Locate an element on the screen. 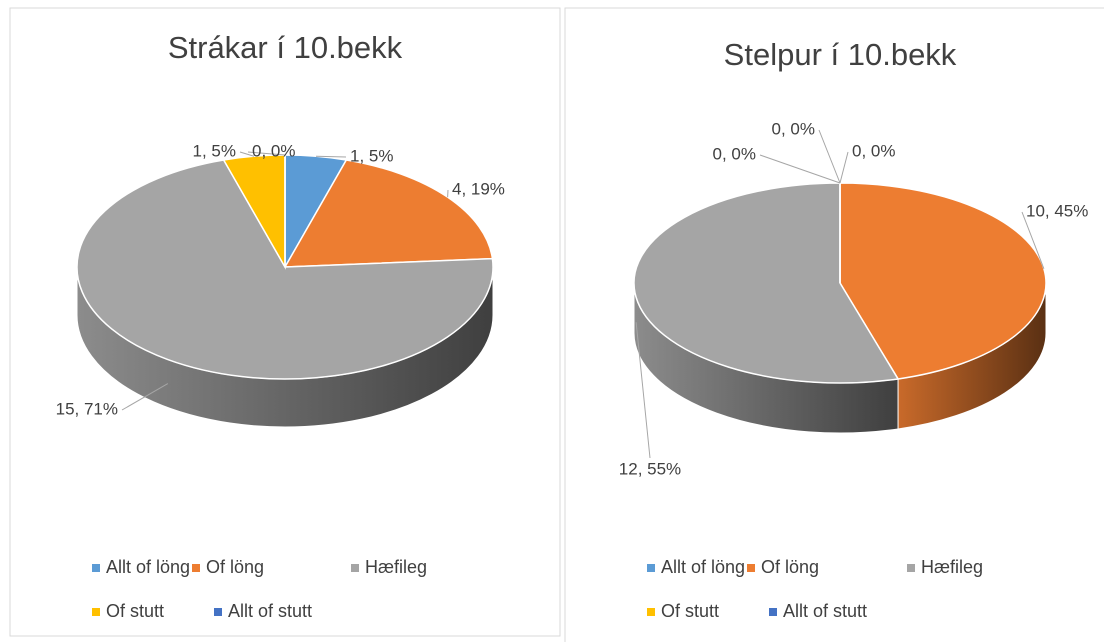 The height and width of the screenshot is (642, 1104). data-label: 12, 55% is located at coordinates (650, 468).